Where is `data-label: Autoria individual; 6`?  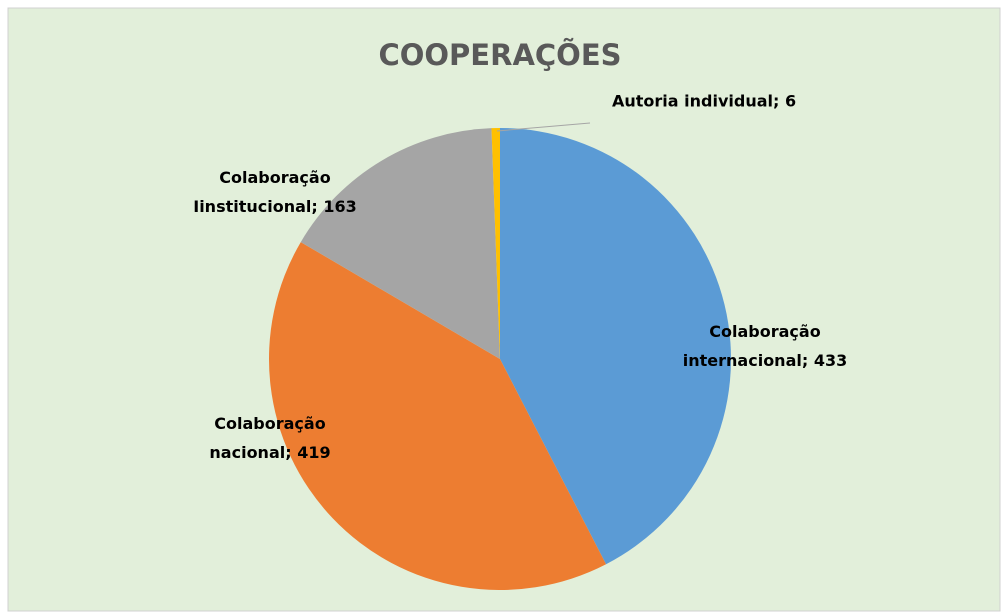 data-label: Autoria individual; 6 is located at coordinates (704, 101).